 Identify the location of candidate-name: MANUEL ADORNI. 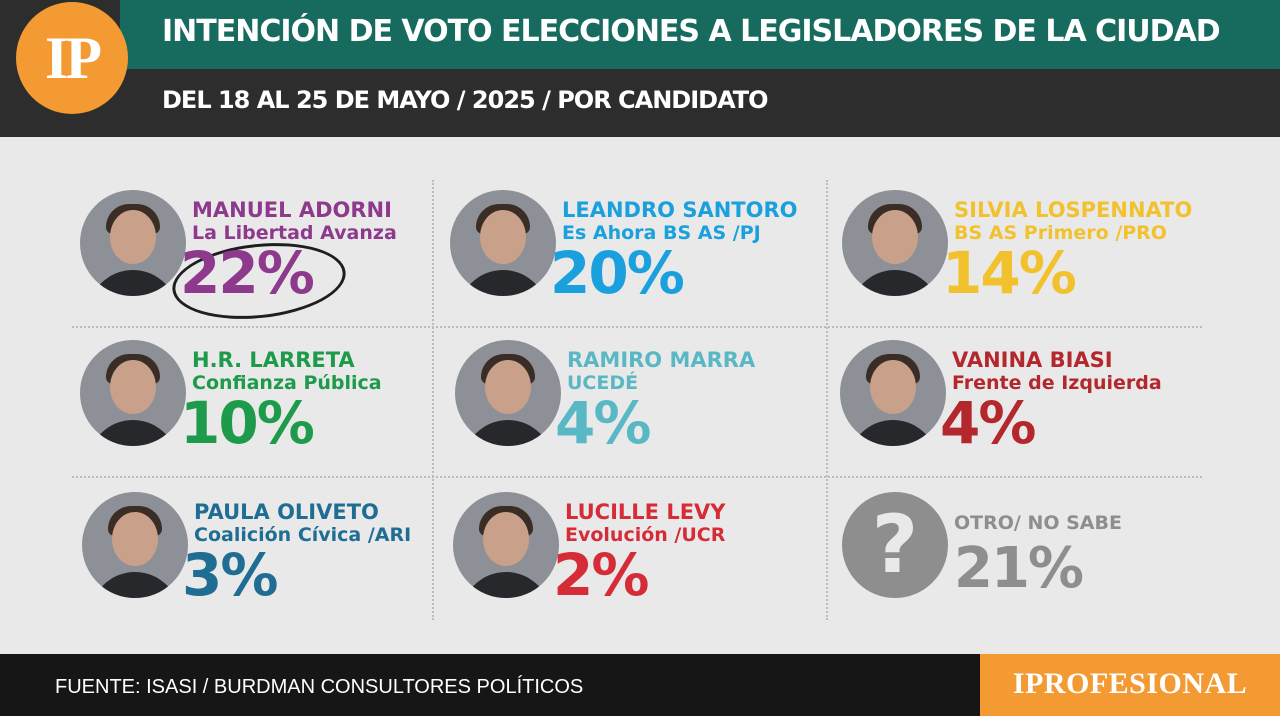
(292, 210).